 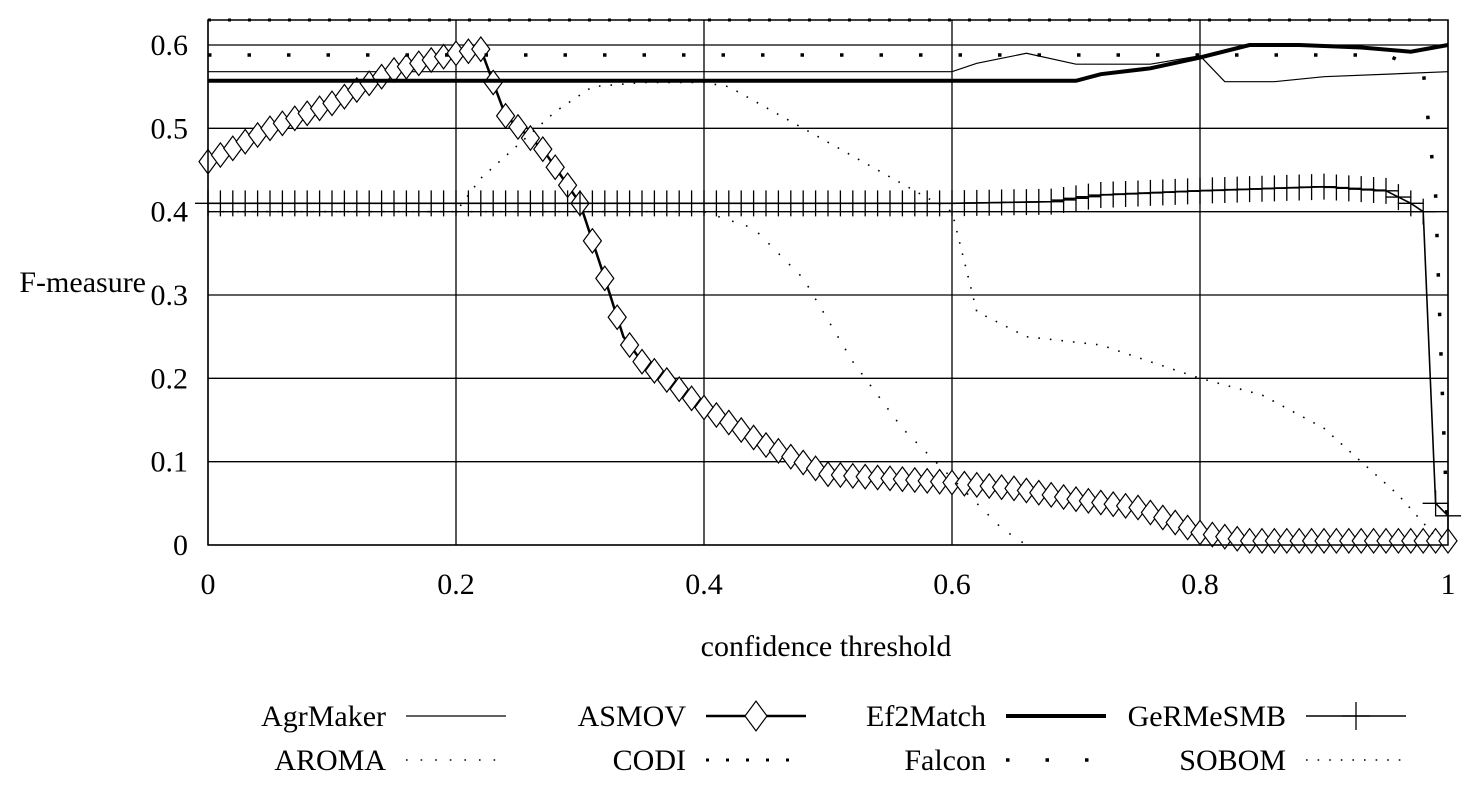 What do you see at coordinates (170, 378) in the screenshot?
I see `y-tick-label: 0.2` at bounding box center [170, 378].